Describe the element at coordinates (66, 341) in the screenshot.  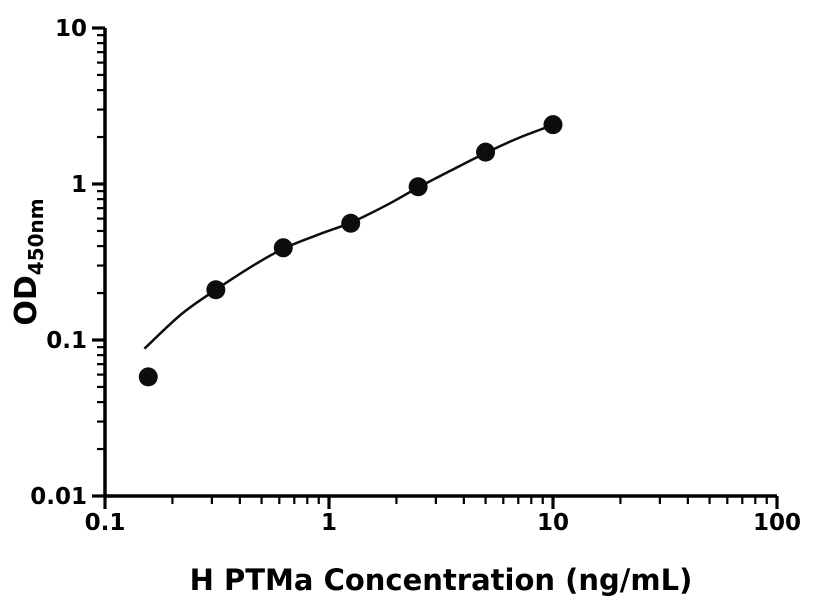
I see `y-tick-label: 0.1` at that location.